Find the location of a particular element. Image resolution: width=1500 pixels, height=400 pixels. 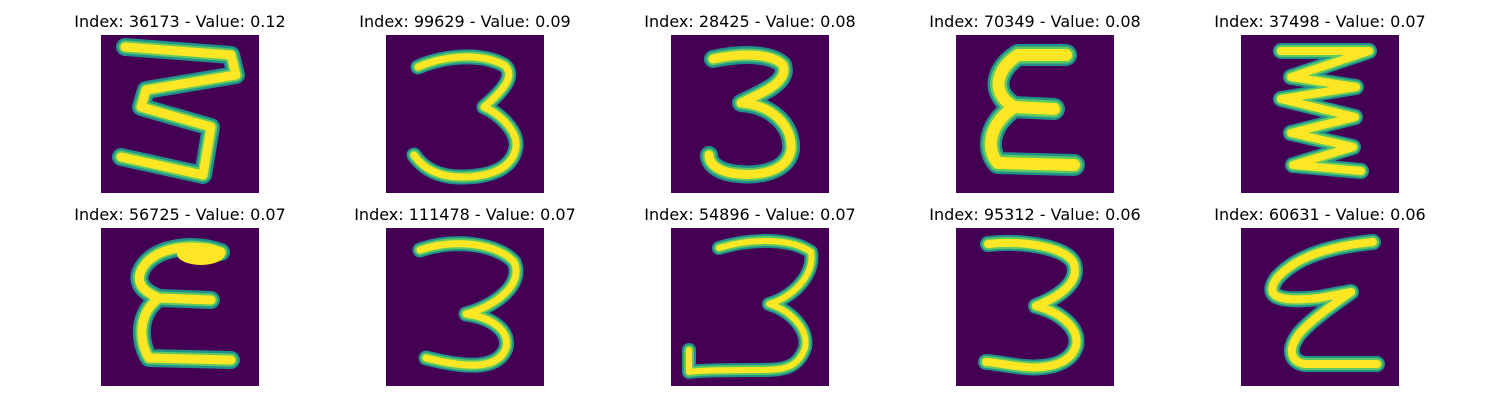

panel-title: Index: 56725 - Value: 0.07 is located at coordinates (180, 214).